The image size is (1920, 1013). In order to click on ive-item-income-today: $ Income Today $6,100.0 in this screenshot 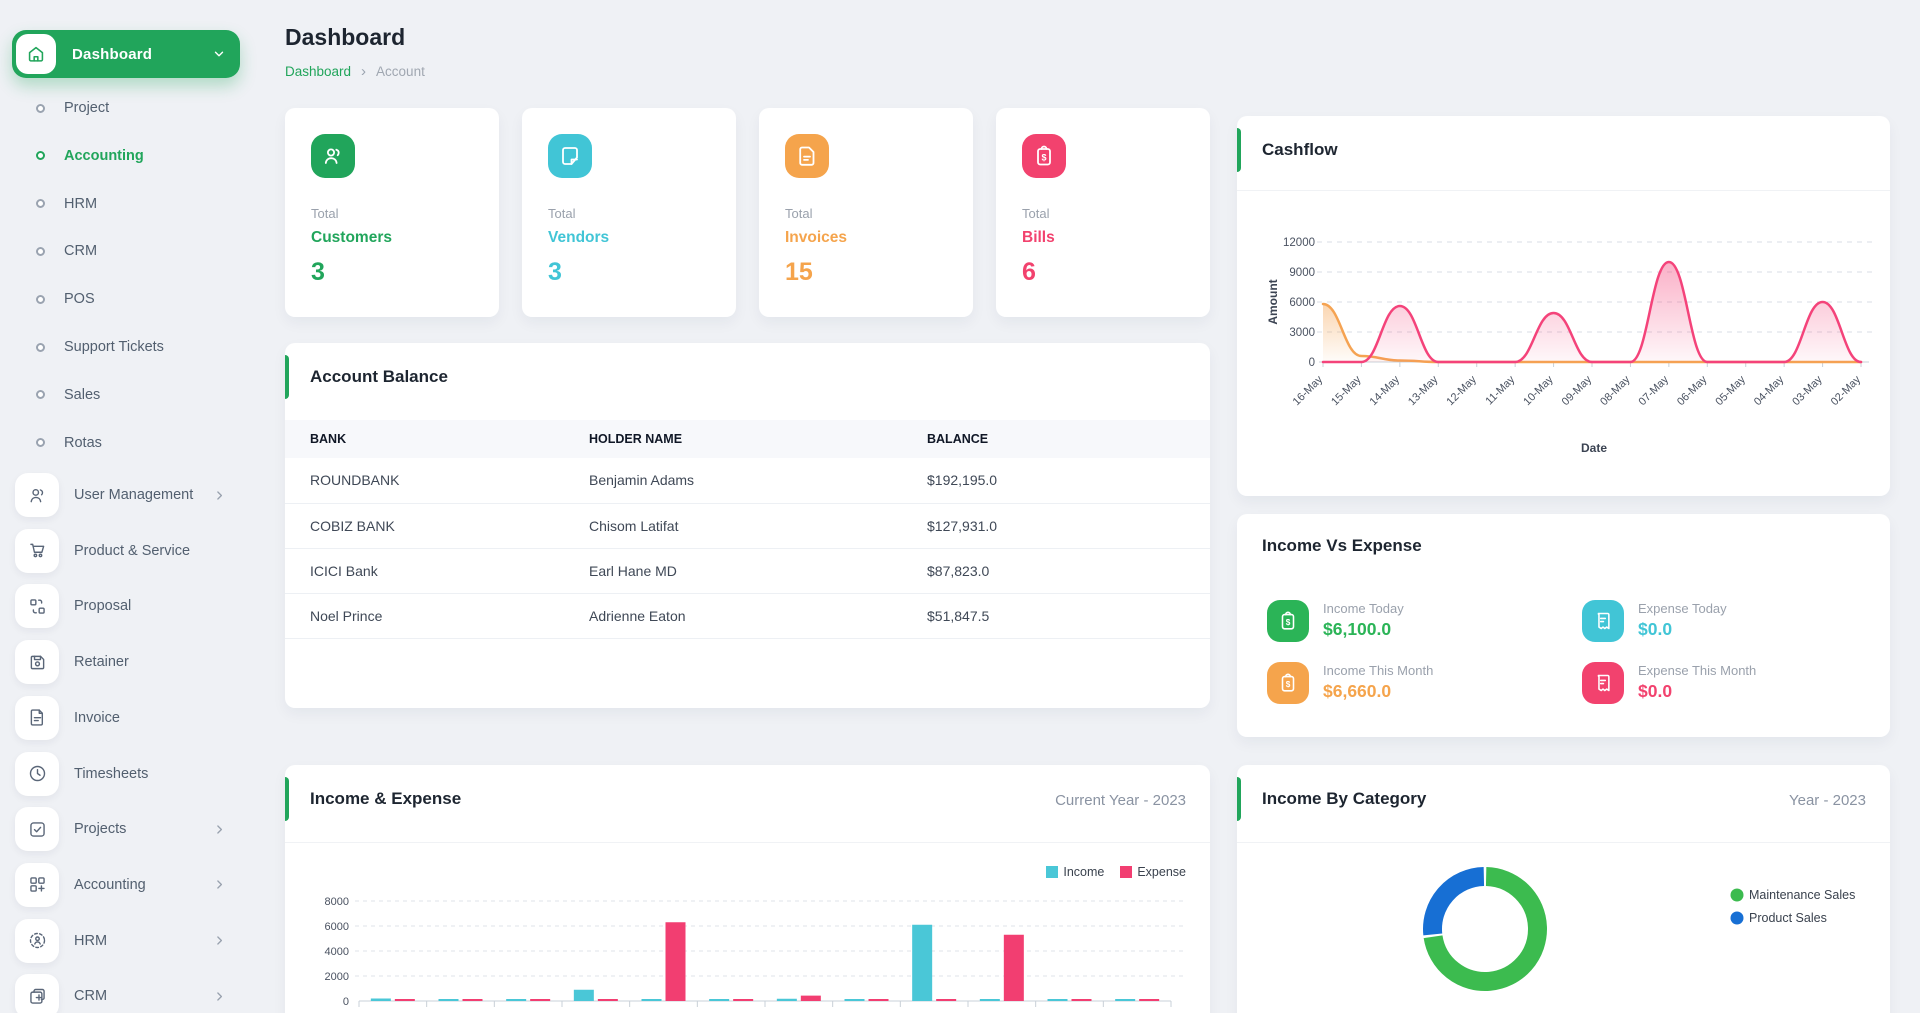, I will do `click(1417, 623)`.